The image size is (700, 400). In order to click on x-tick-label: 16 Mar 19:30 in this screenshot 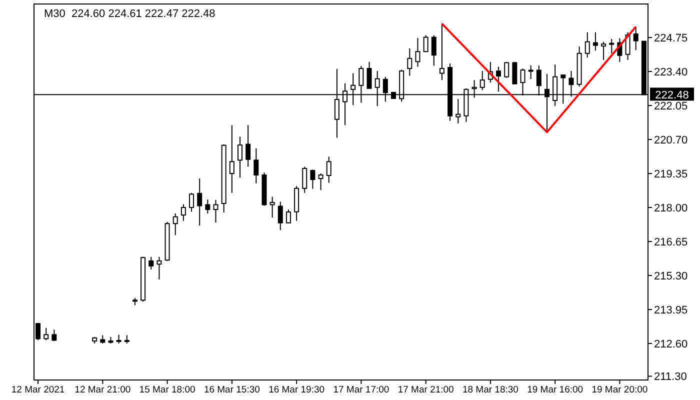, I will do `click(296, 390)`.